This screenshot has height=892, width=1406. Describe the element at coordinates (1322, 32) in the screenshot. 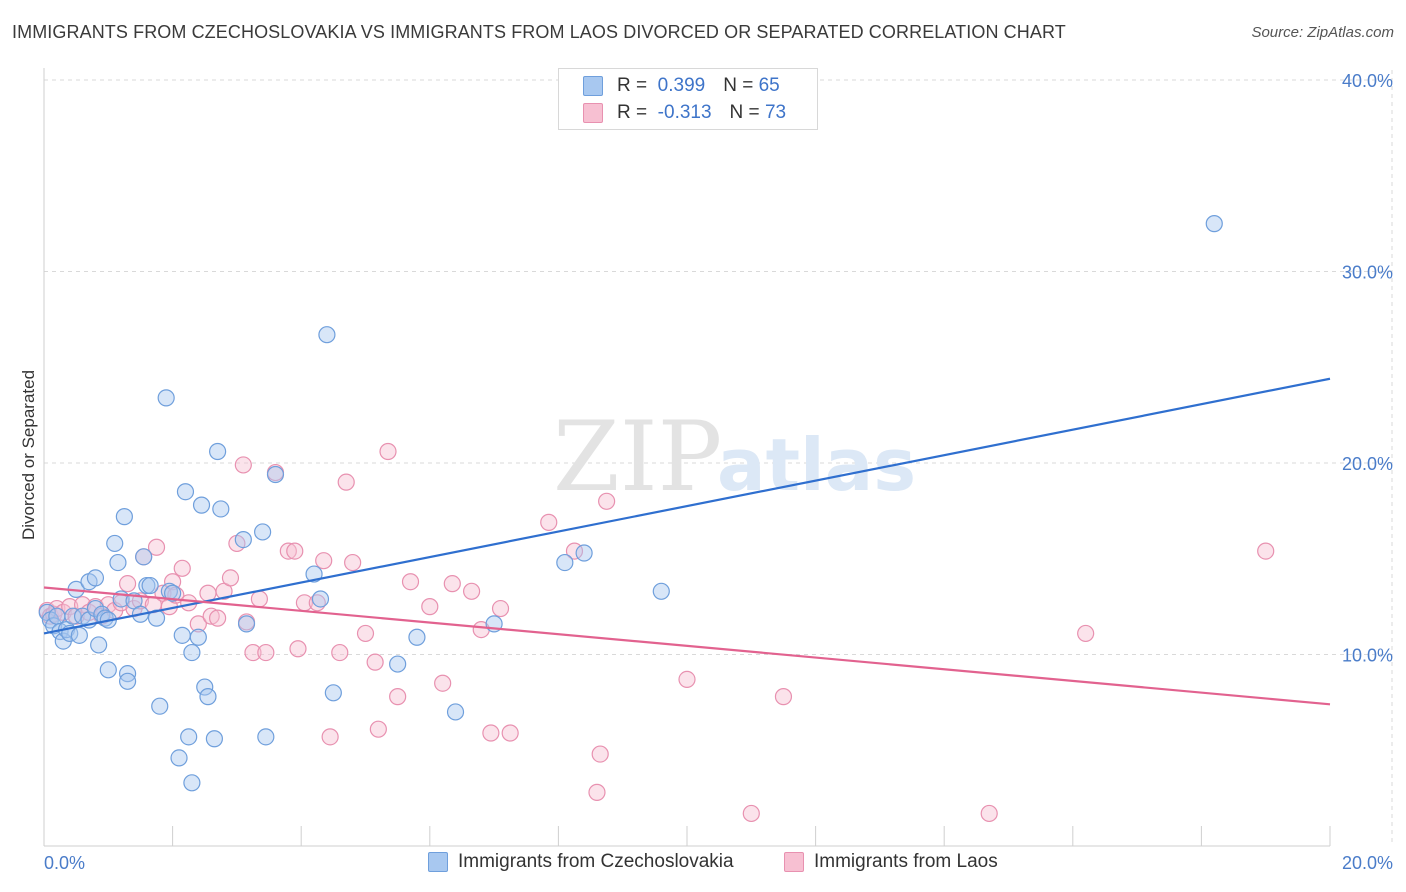

I see `source-label: Source: ZipAtlas.com` at that location.